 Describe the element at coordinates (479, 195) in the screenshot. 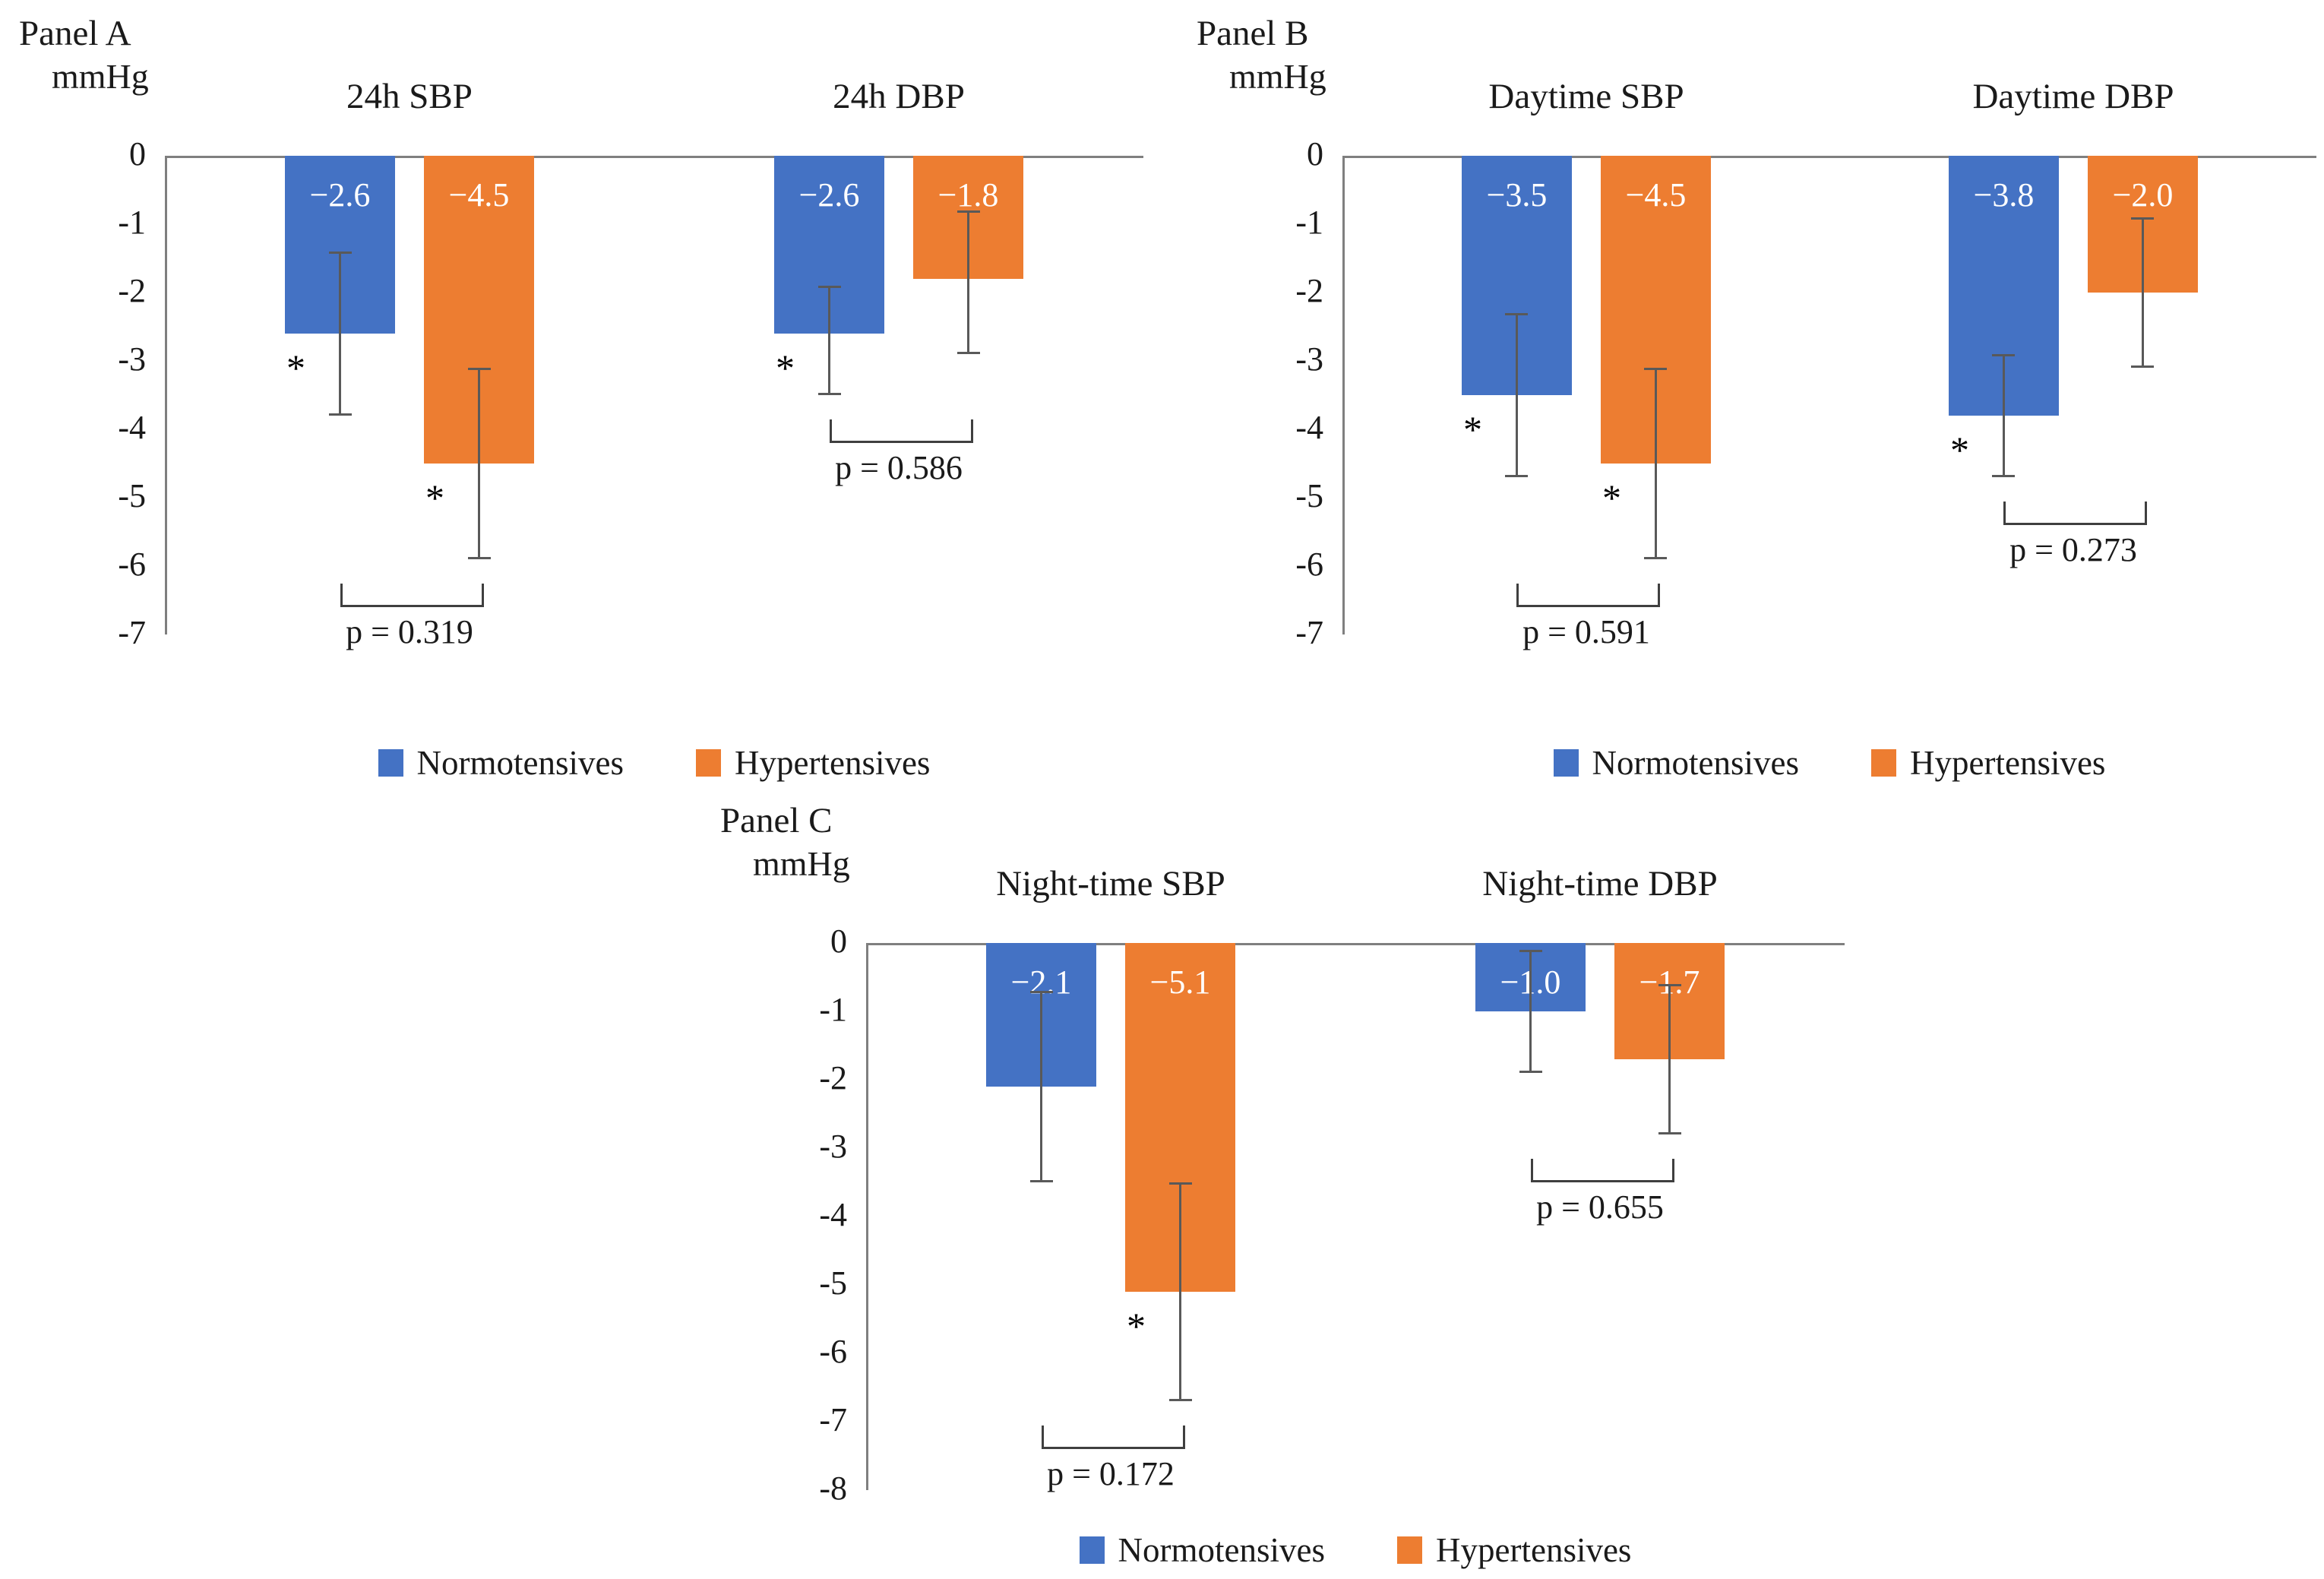

I see `bar-value-label: −4.5` at that location.